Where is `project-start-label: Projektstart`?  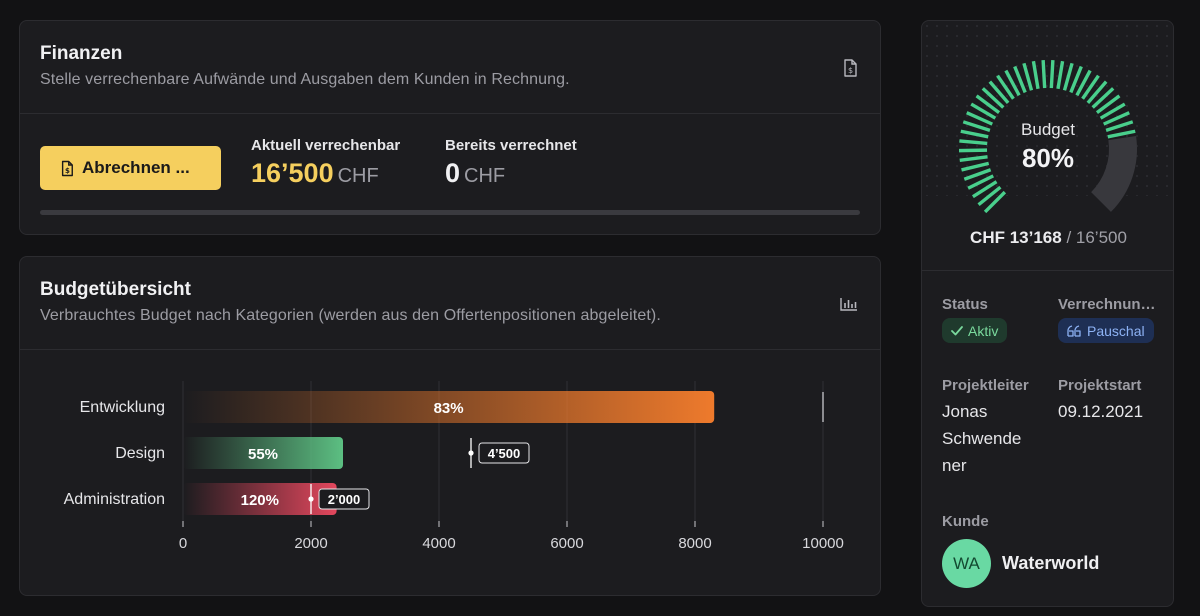 project-start-label: Projektstart is located at coordinates (1100, 385).